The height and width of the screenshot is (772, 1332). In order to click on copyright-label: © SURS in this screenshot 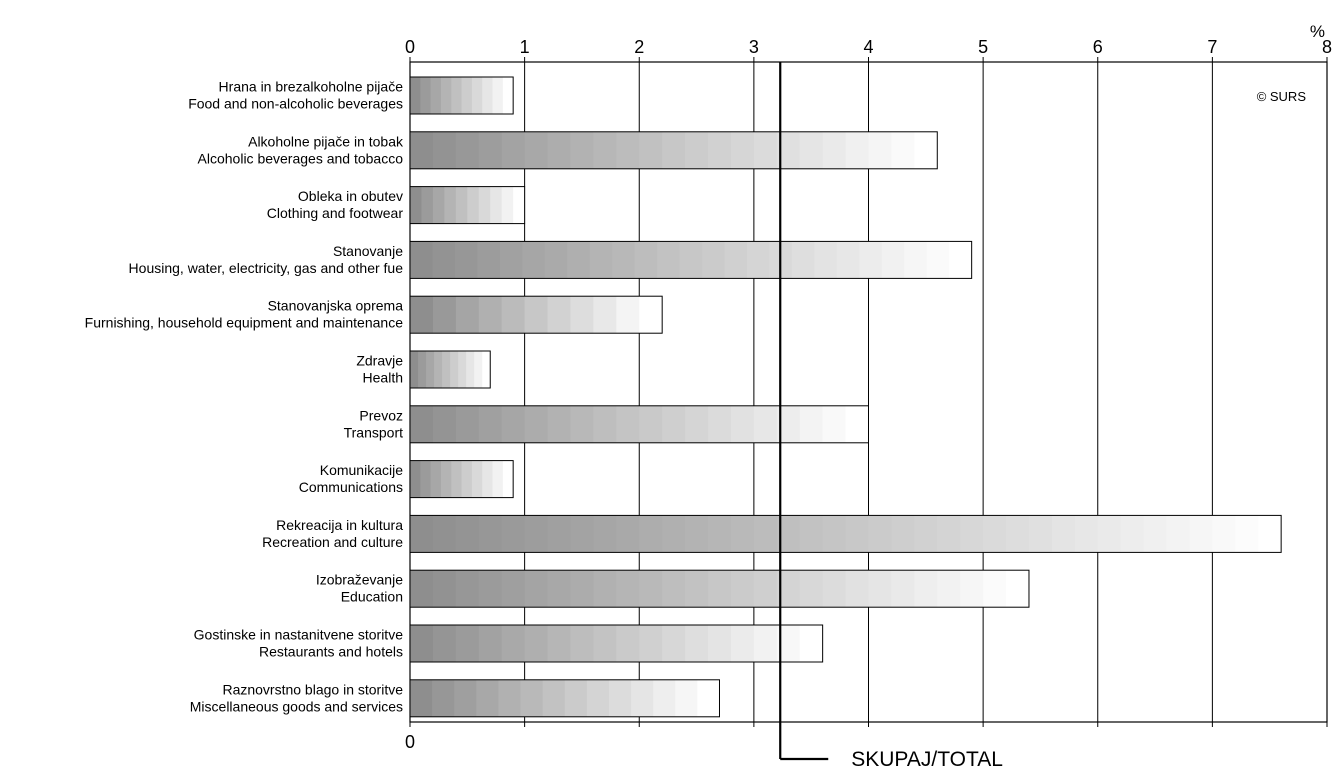, I will do `click(1282, 96)`.